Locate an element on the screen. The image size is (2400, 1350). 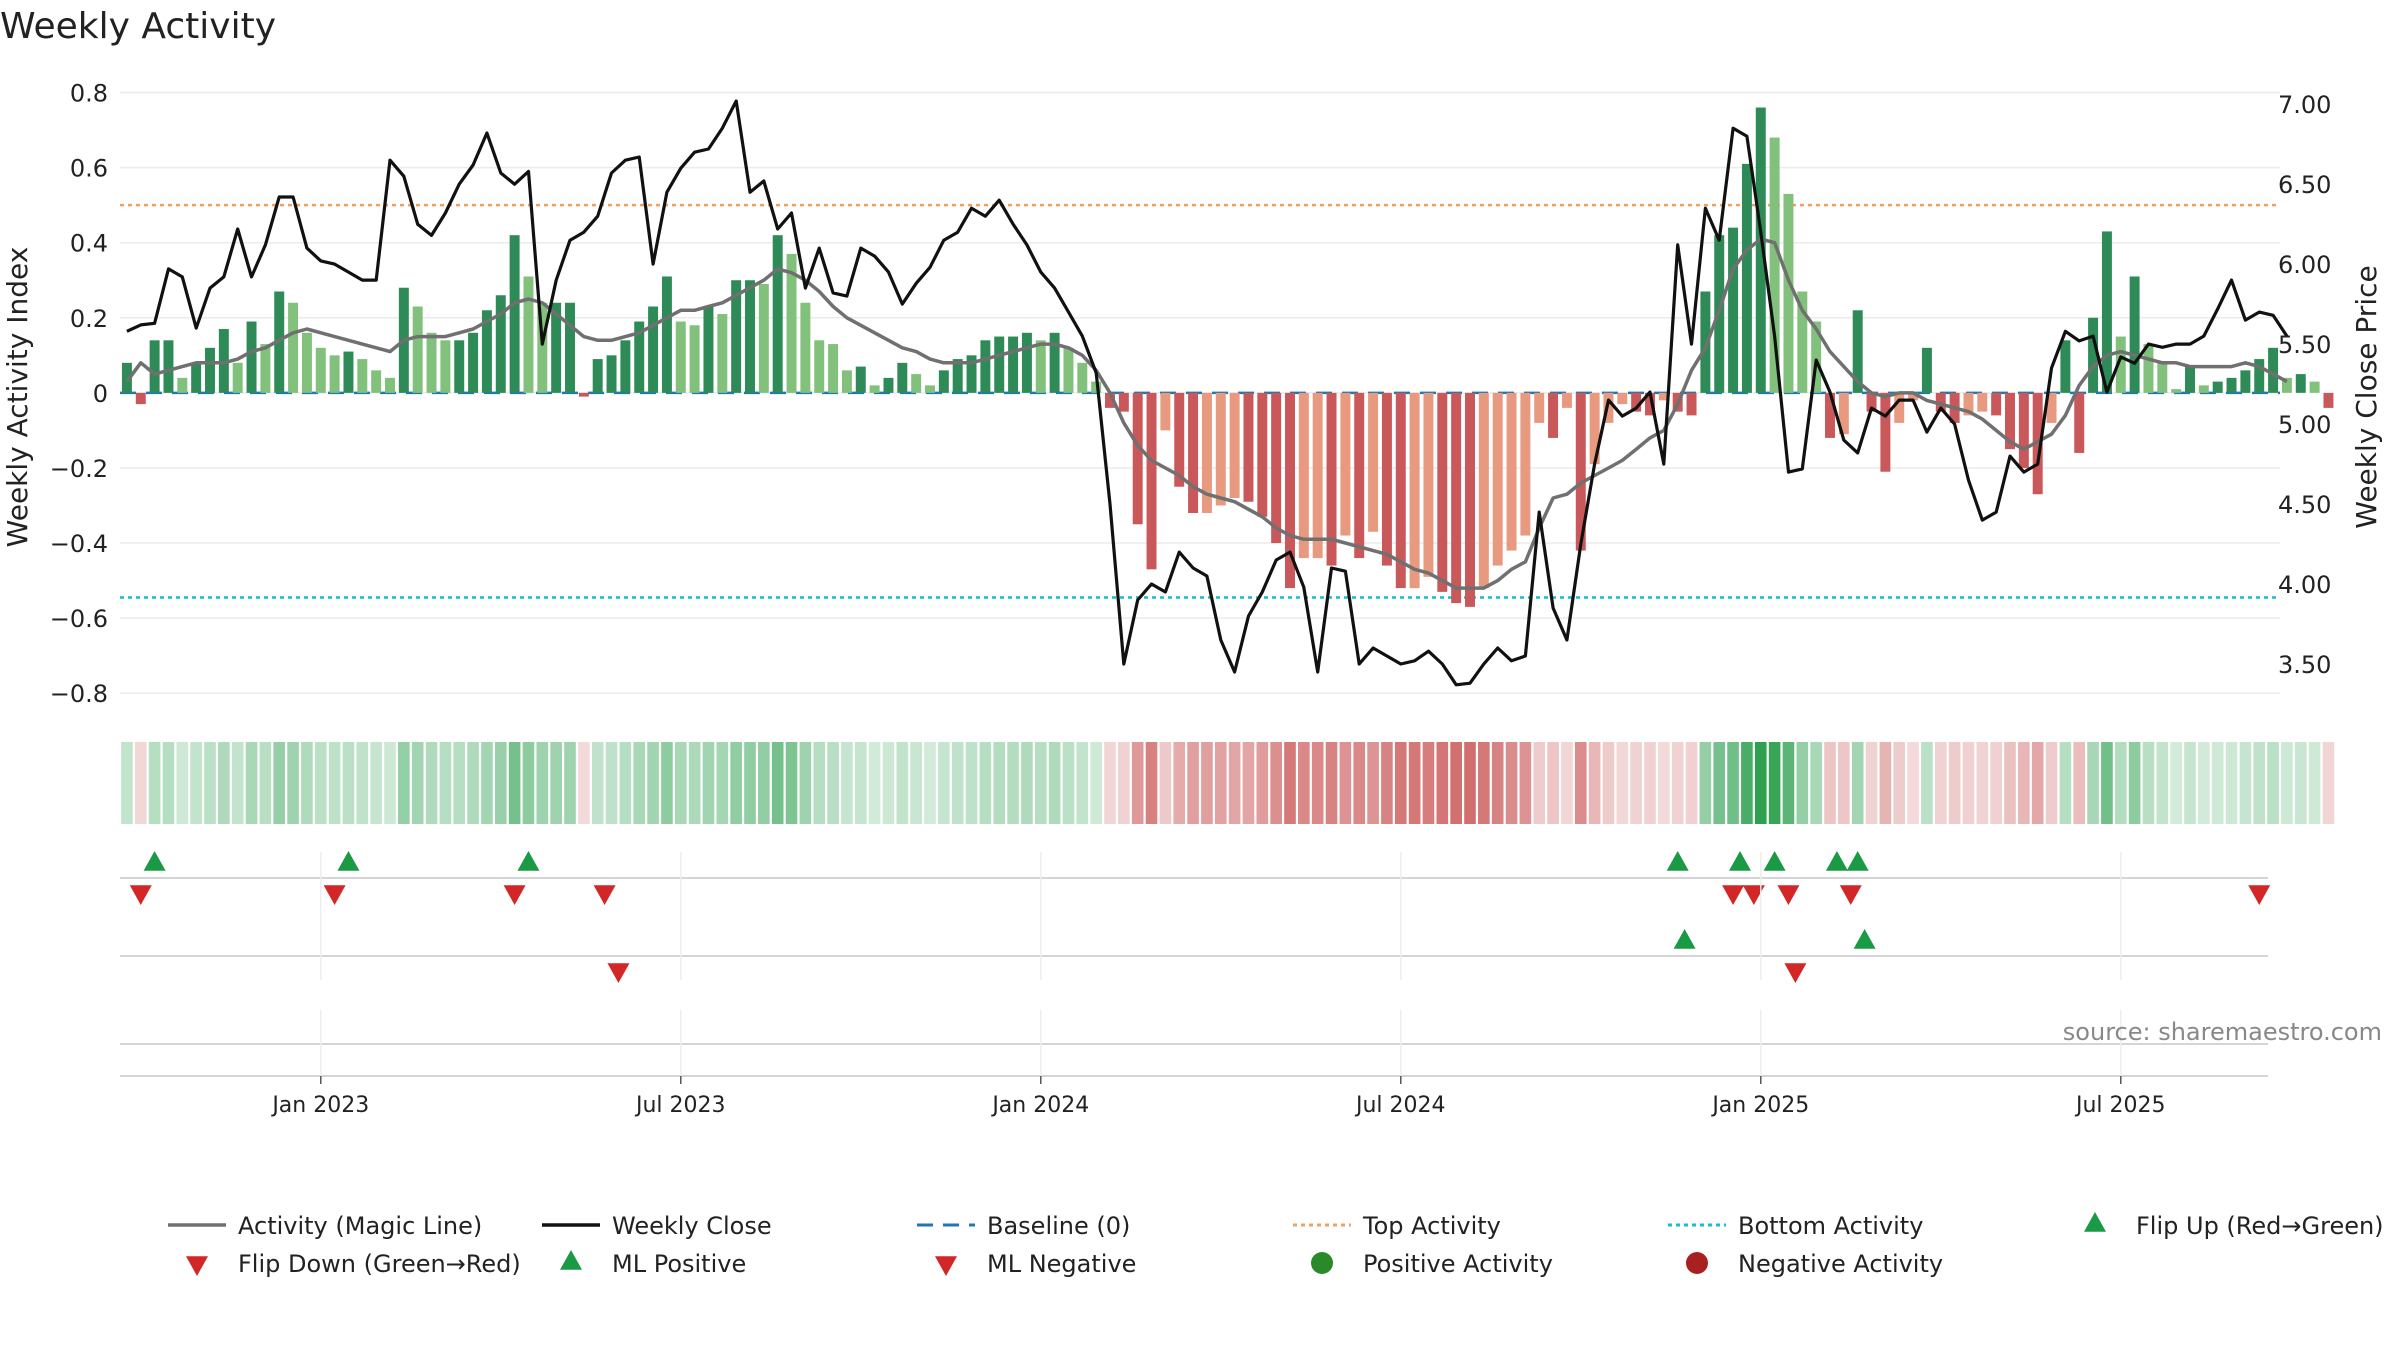
y2-tick-label: 3.50 is located at coordinates (2304, 665).